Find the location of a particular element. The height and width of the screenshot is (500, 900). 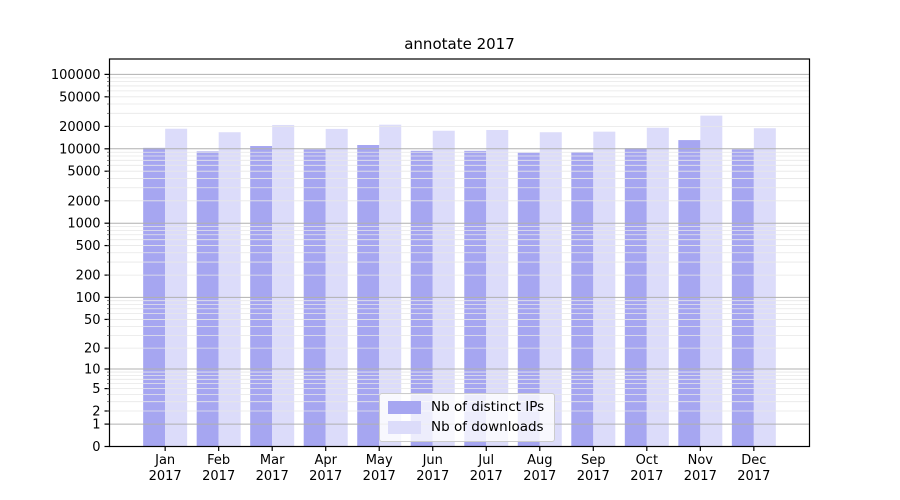

y-tick-label: 2000 is located at coordinates (83, 201).